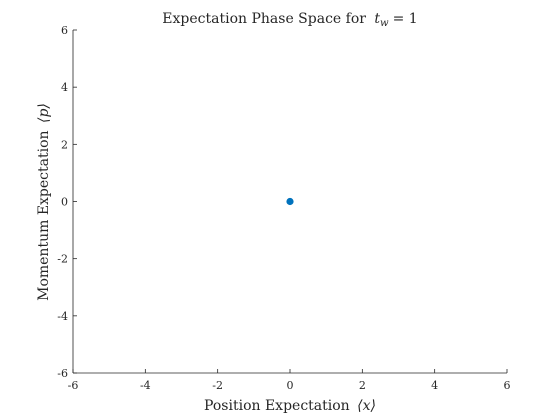 The height and width of the screenshot is (420, 560). What do you see at coordinates (44, 113) in the screenshot?
I see `y-axis-label-symbol: ⟨p⟩` at bounding box center [44, 113].